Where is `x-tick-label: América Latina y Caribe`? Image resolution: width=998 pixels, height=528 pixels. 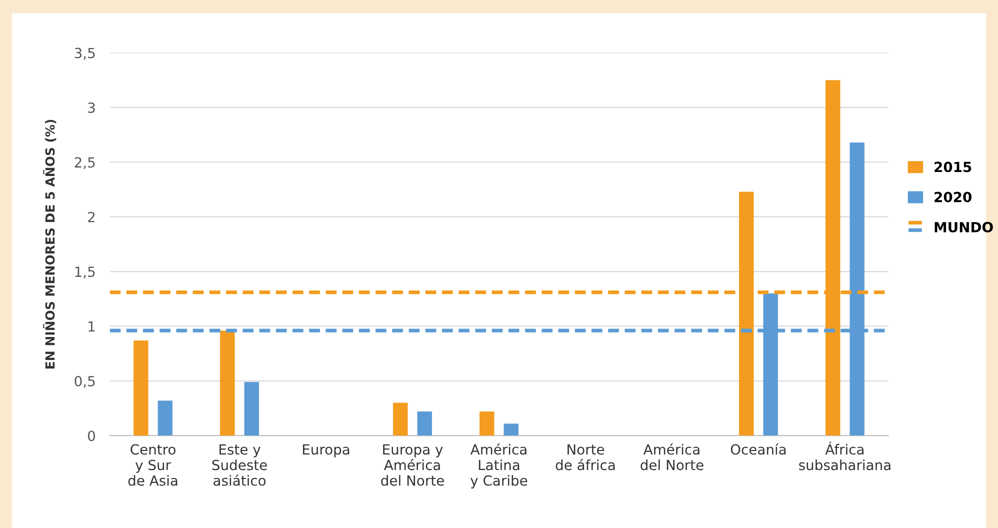 x-tick-label: América Latina y Caribe is located at coordinates (499, 465).